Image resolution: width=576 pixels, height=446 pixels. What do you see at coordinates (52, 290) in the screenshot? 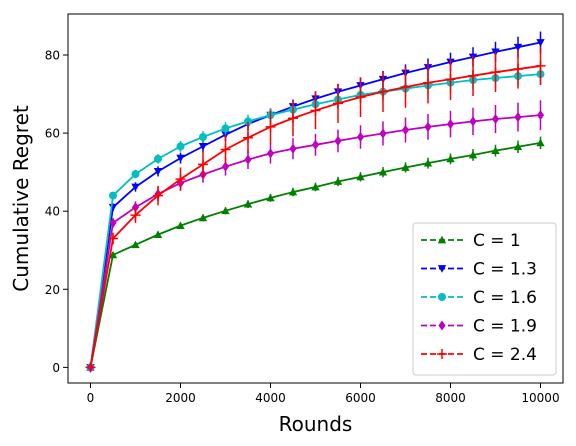
I see `y-tick-label: 20` at bounding box center [52, 290].